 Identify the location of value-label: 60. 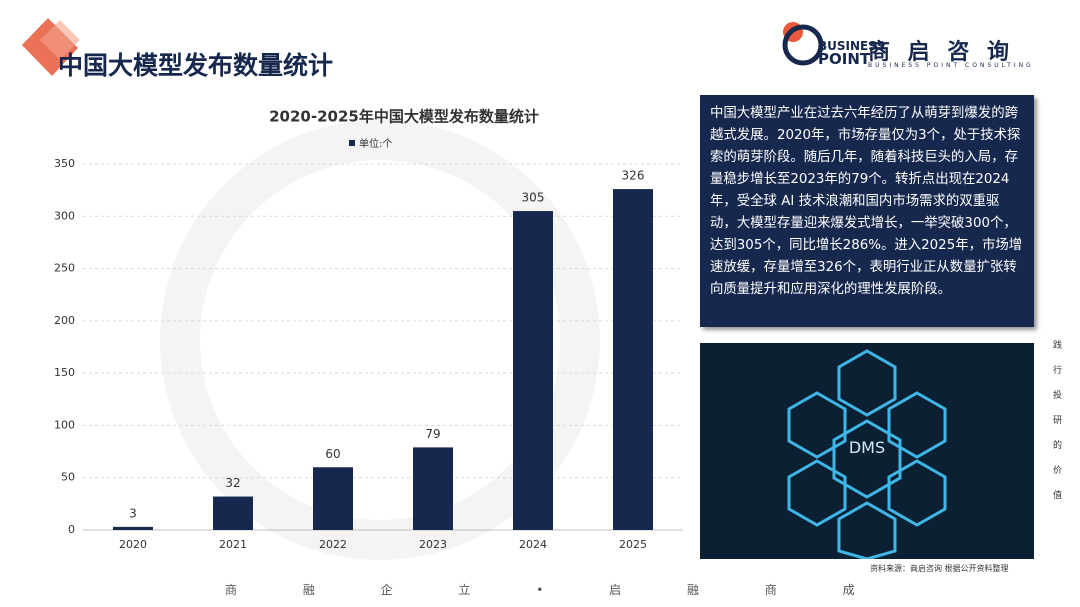
(332, 454).